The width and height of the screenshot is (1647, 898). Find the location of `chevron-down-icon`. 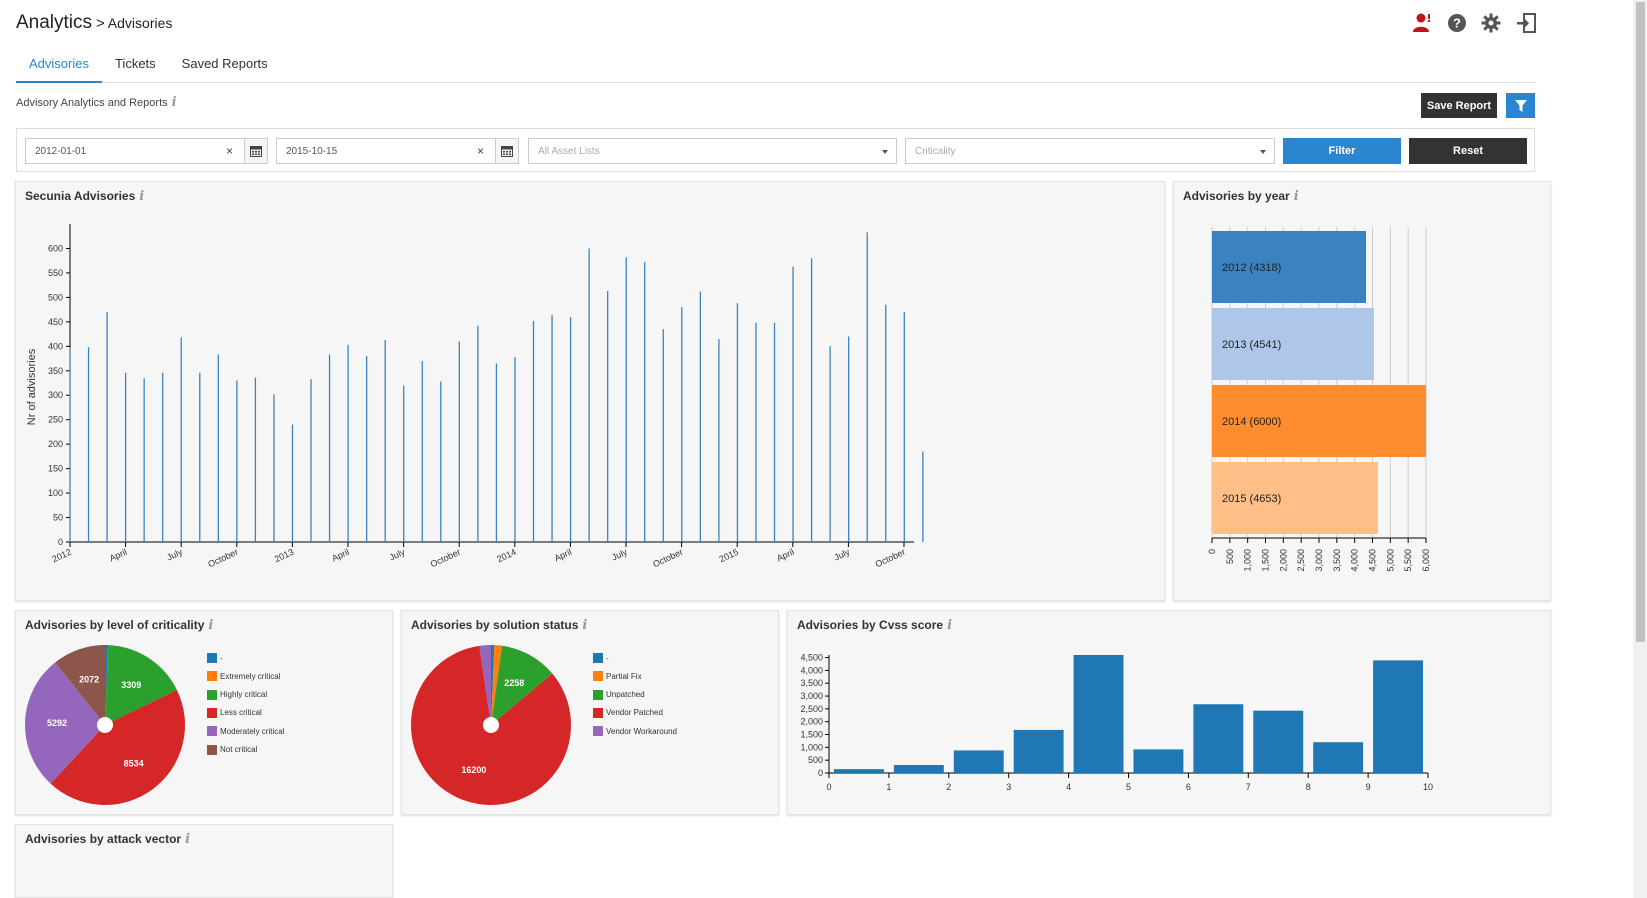

chevron-down-icon is located at coordinates (1263, 152).